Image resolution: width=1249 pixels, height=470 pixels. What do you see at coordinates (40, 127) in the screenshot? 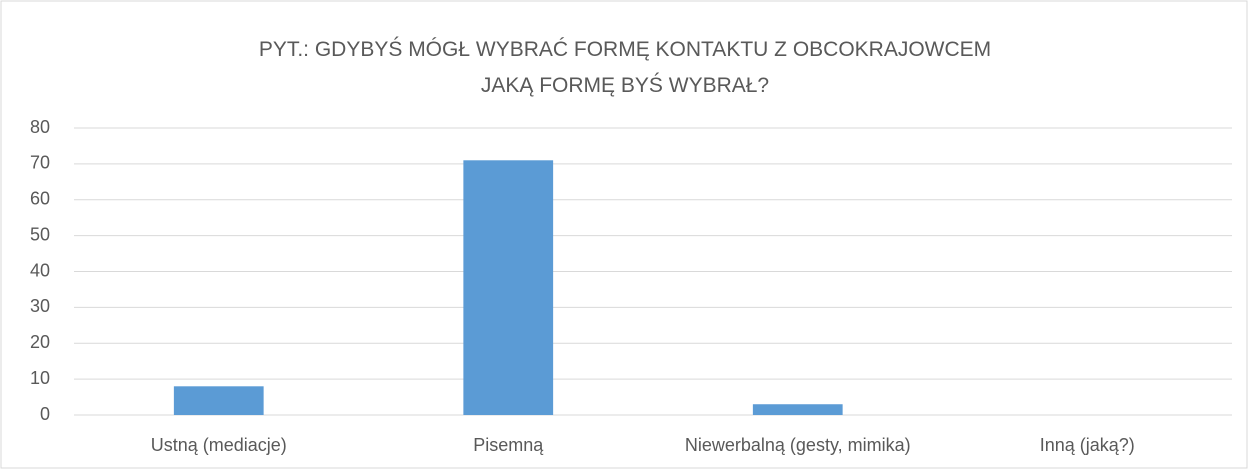
I see `y-tick-label: 80` at bounding box center [40, 127].